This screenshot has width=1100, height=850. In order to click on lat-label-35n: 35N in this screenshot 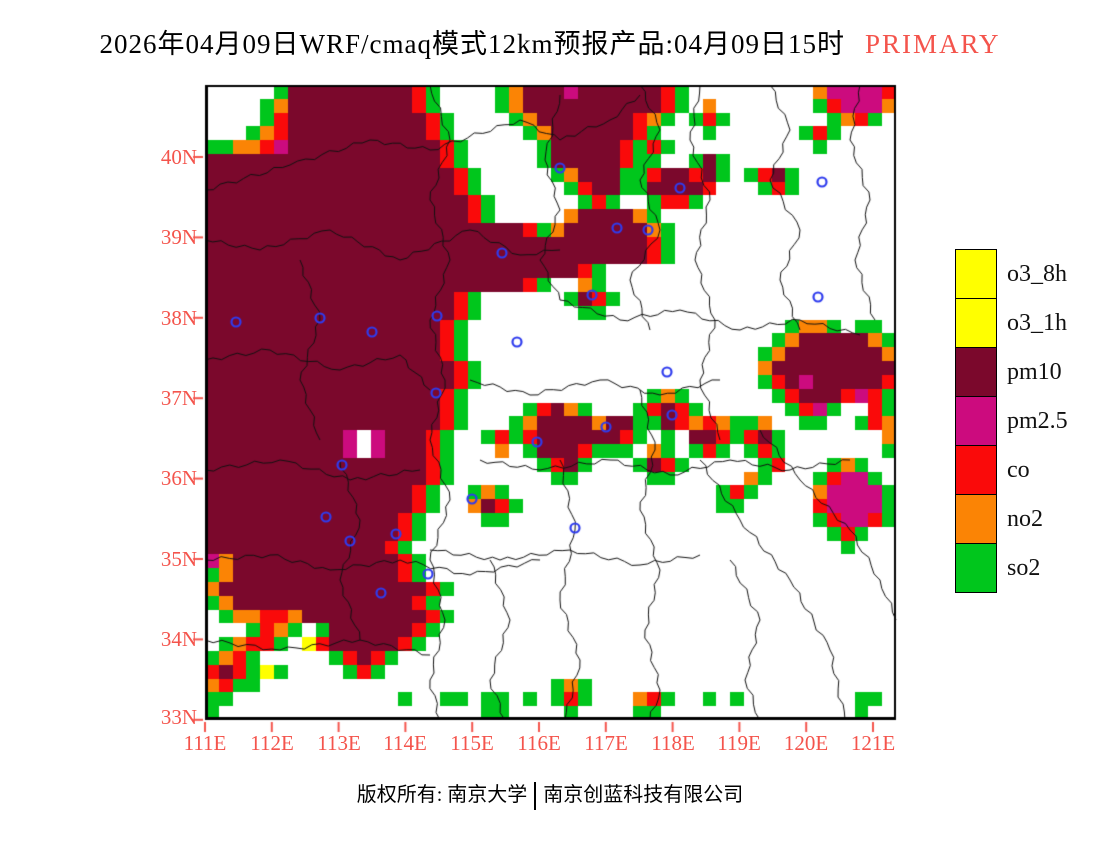, I will do `click(178, 559)`.